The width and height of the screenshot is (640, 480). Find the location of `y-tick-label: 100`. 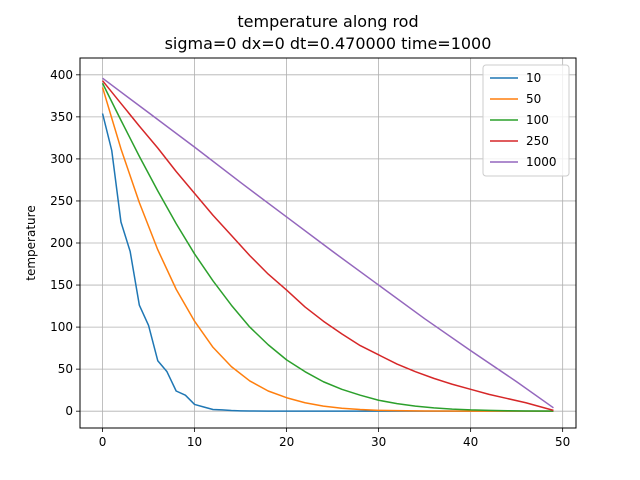

y-tick-label: 100 is located at coordinates (61, 327).